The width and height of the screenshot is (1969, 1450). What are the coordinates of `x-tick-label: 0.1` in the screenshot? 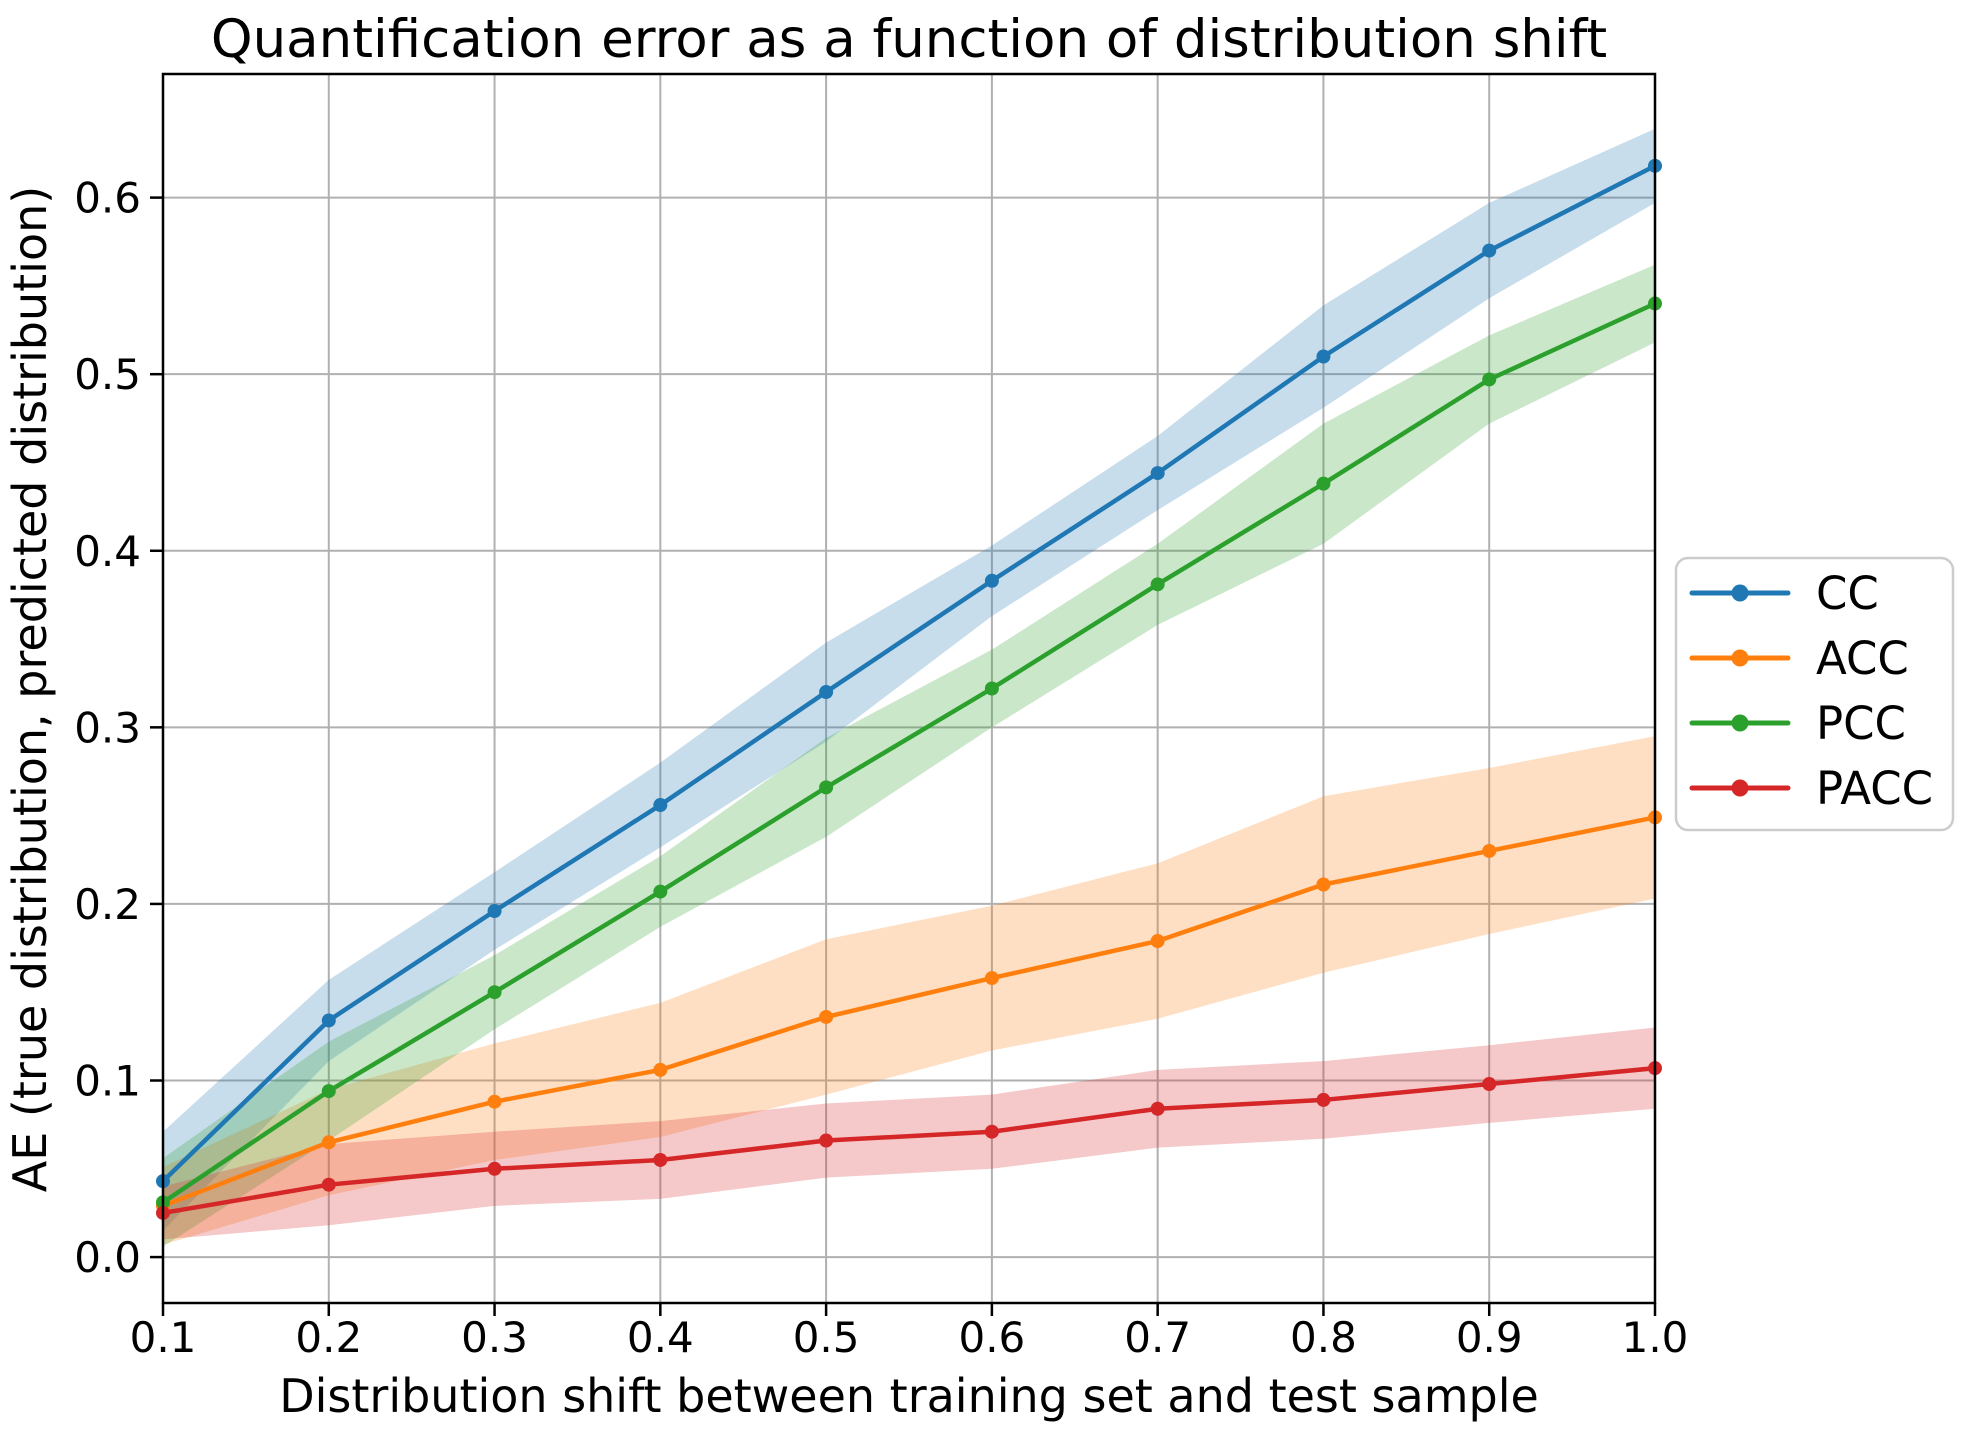 It's located at (163, 1337).